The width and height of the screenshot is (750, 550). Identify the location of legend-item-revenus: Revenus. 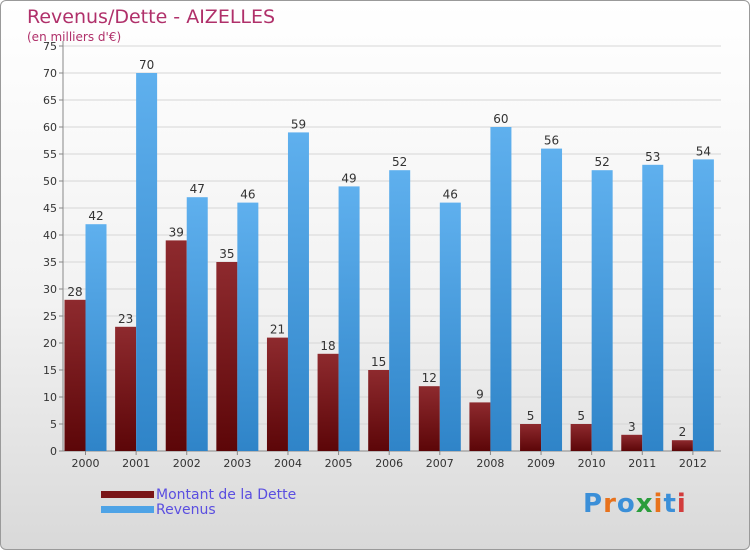
(198, 509).